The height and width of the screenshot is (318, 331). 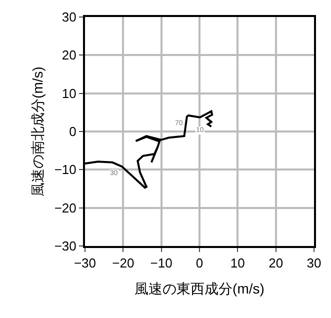 What do you see at coordinates (314, 263) in the screenshot?
I see `x-tick-label: 30` at bounding box center [314, 263].